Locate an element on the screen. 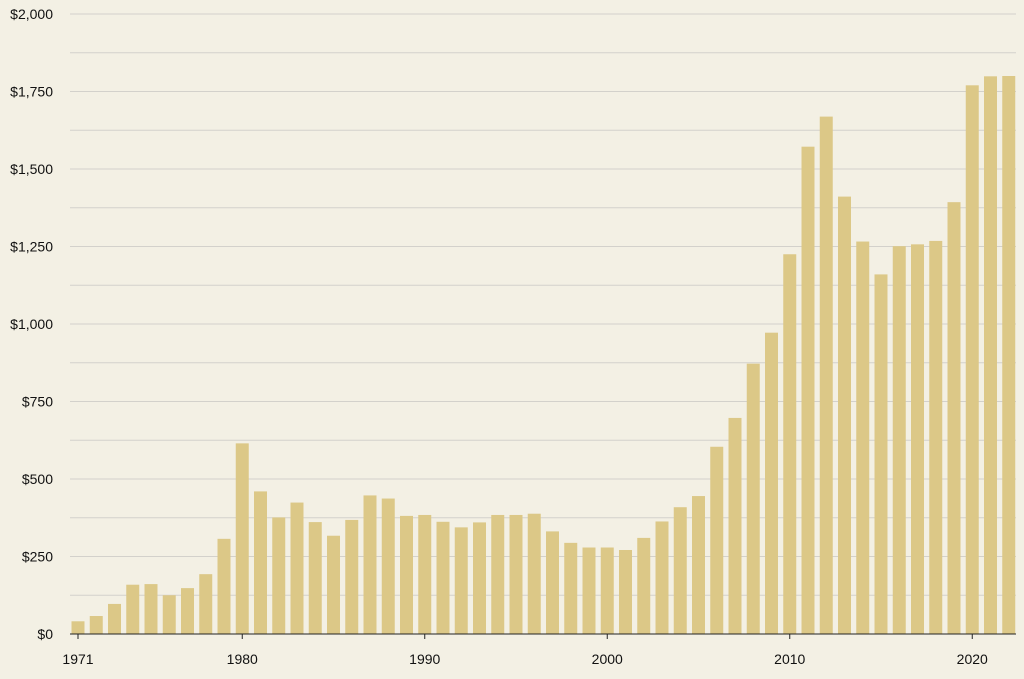 Image resolution: width=1024 pixels, height=679 pixels. bar-1997 is located at coordinates (552, 582).